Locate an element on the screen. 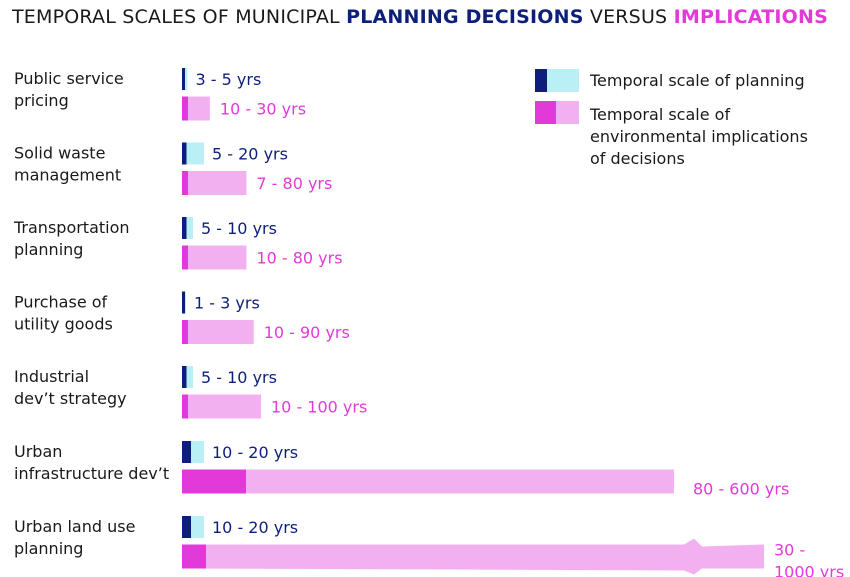  row-3-implications-max-bar is located at coordinates (214, 257).